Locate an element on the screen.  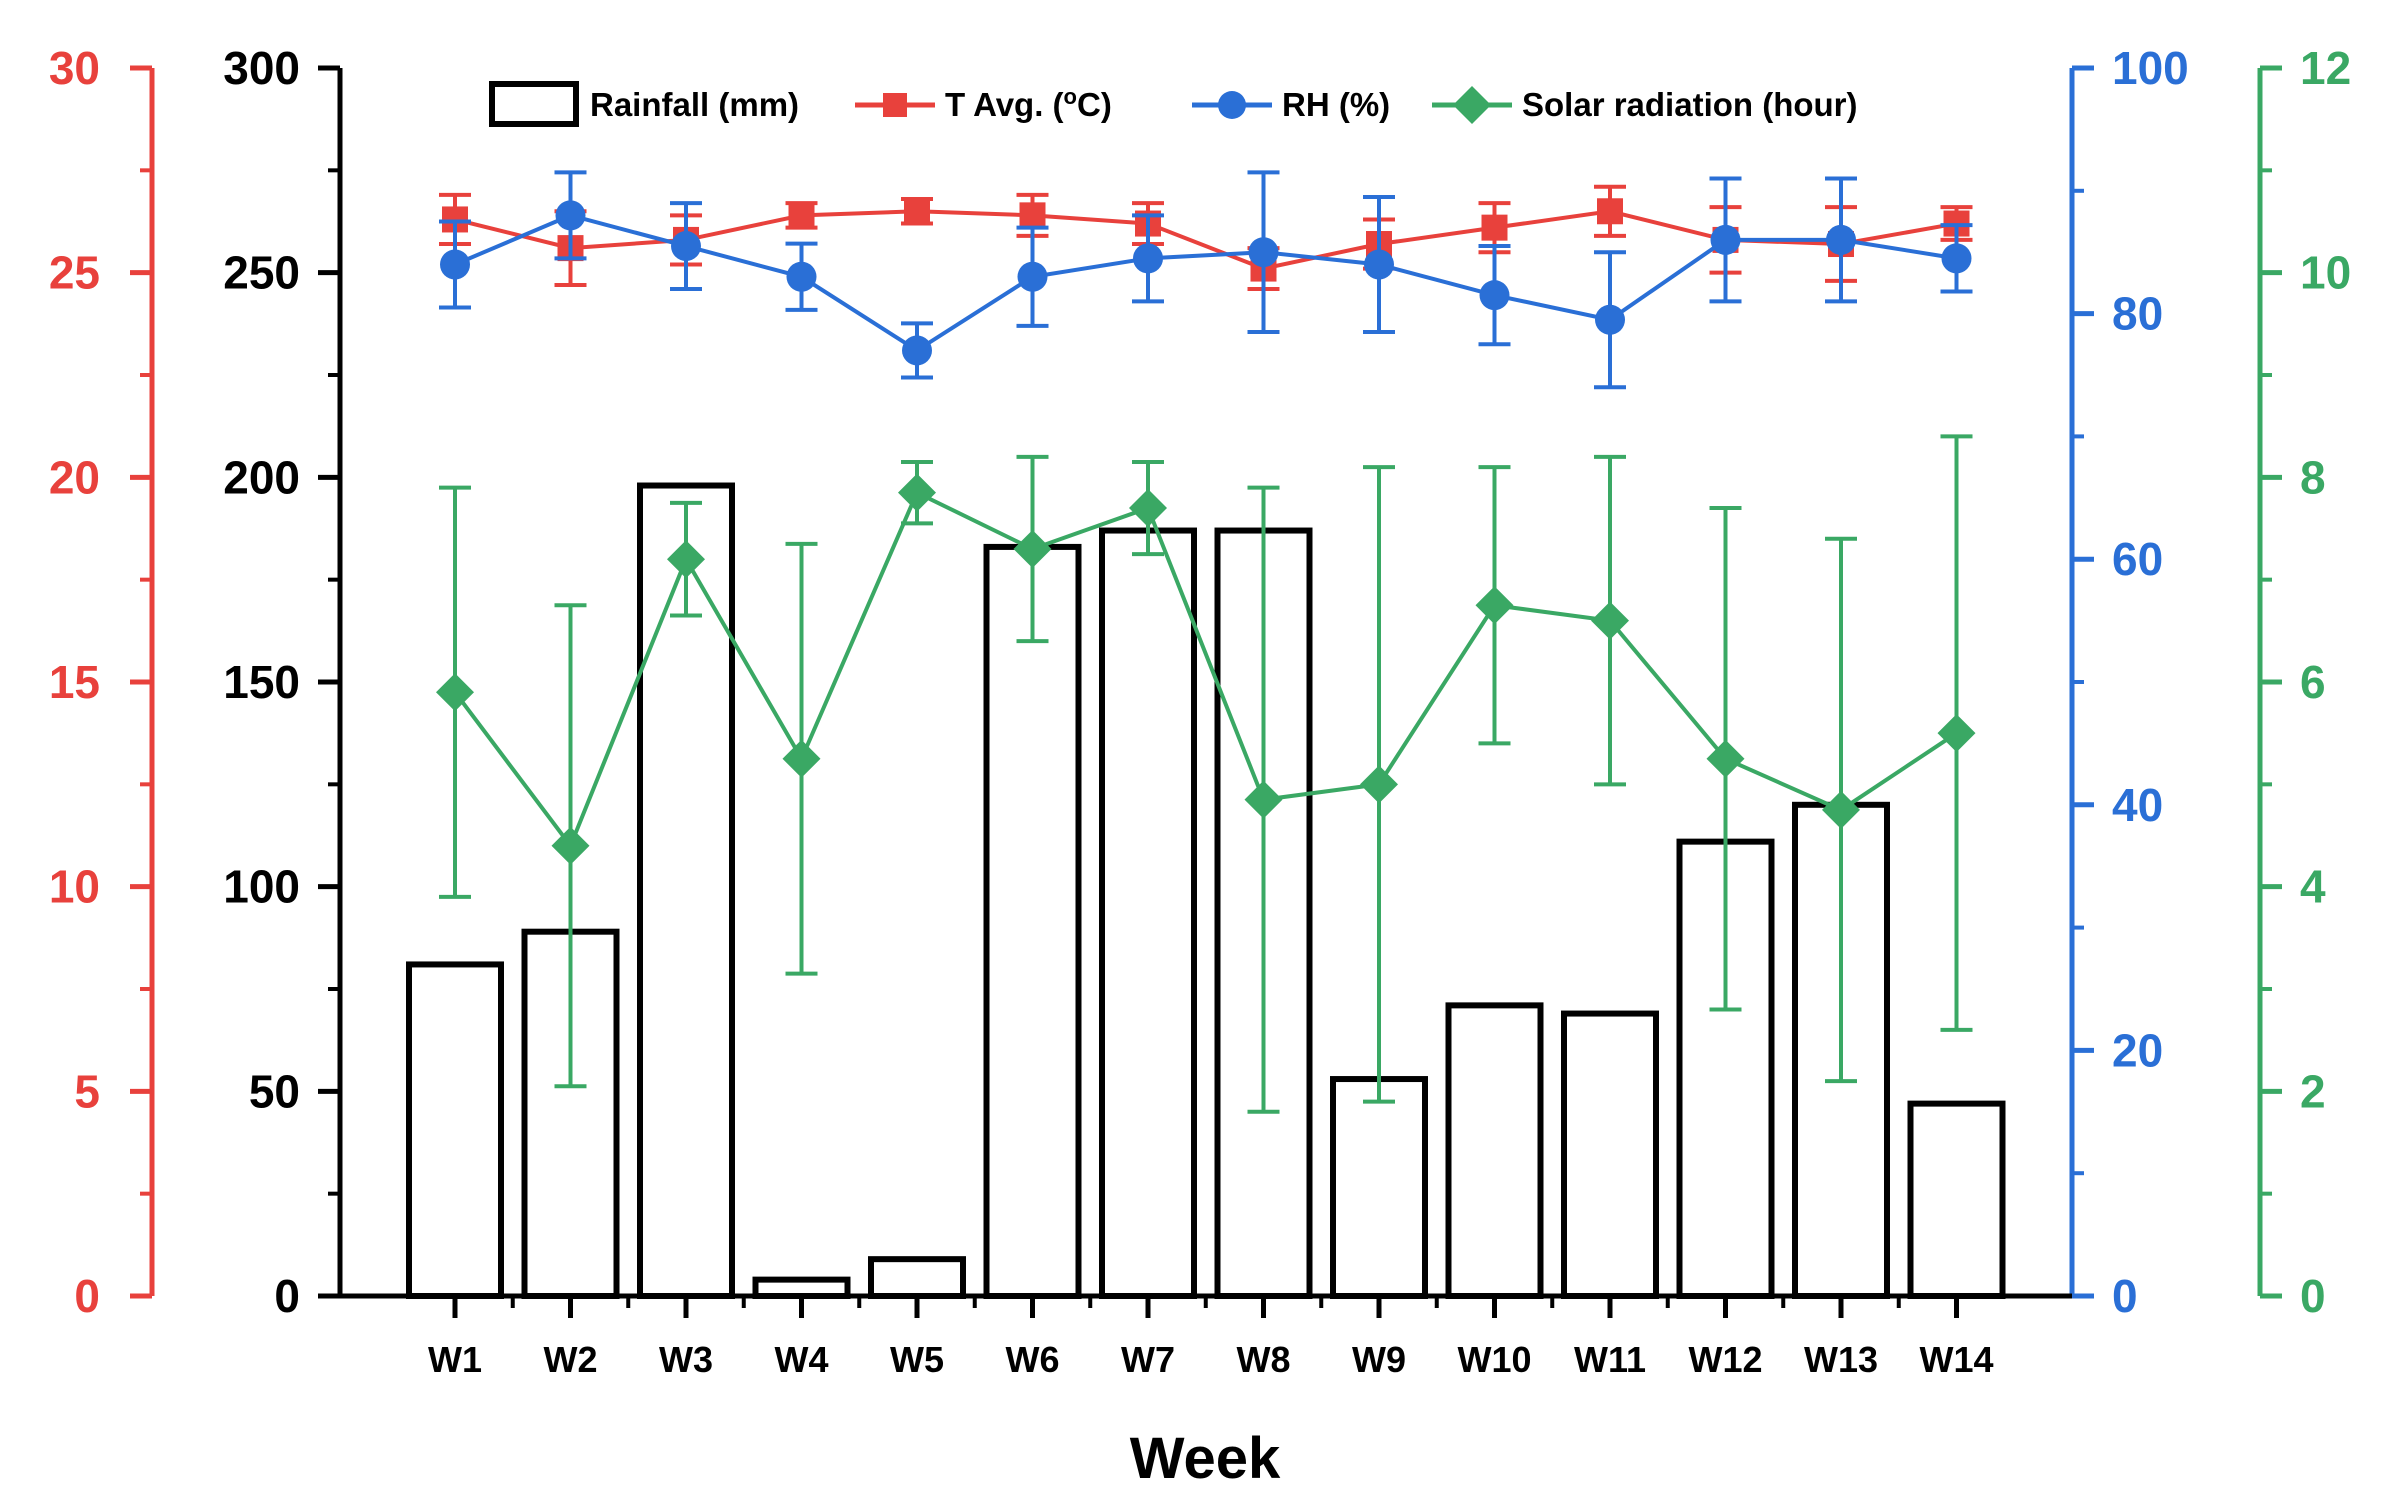
x-category-label: W4 is located at coordinates (802, 1359).